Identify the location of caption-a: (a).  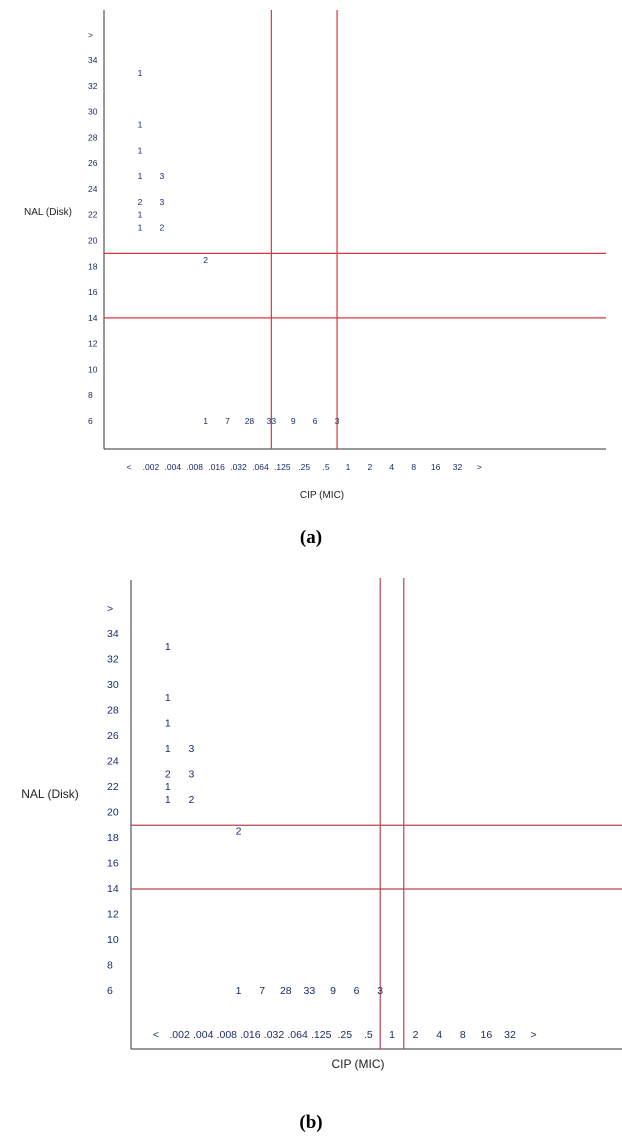
(311, 537).